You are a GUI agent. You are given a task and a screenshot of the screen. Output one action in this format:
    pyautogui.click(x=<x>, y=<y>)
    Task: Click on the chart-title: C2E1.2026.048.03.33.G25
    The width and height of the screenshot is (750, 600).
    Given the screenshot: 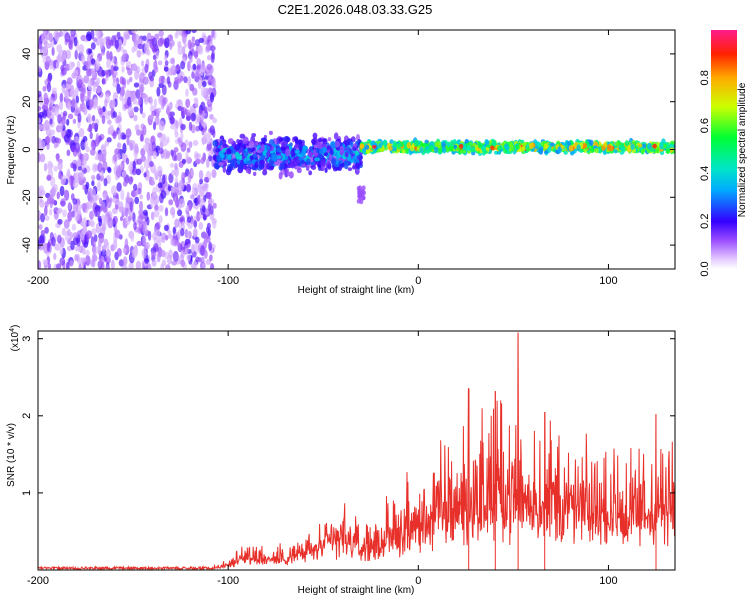 What is the action you would take?
    pyautogui.click(x=355, y=9)
    